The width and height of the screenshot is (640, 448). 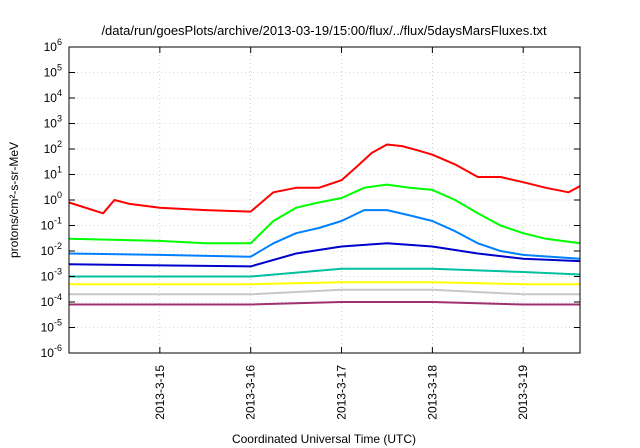 I want to click on y-tick-label: 10⁻⁵, so click(x=51, y=326).